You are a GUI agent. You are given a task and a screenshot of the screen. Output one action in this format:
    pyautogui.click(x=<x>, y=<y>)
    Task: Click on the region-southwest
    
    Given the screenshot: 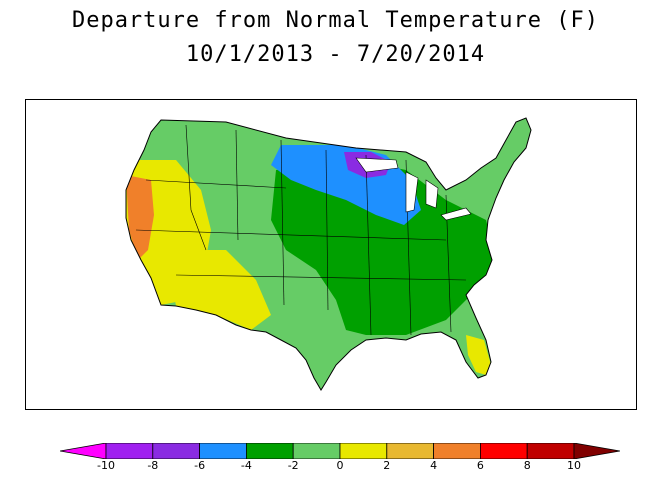 What is the action you would take?
    pyautogui.click(x=218, y=290)
    